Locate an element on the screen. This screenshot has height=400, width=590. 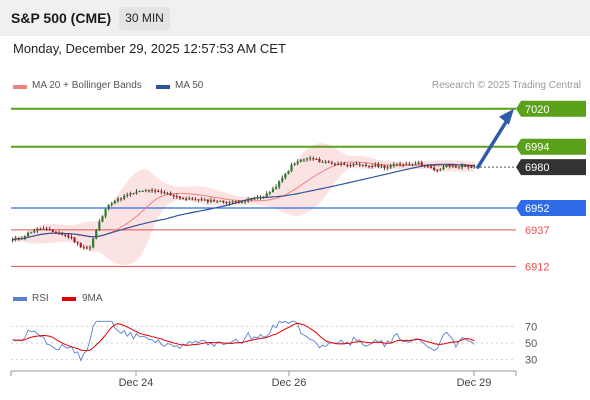
x-tick-label: Dec 29 is located at coordinates (474, 383).